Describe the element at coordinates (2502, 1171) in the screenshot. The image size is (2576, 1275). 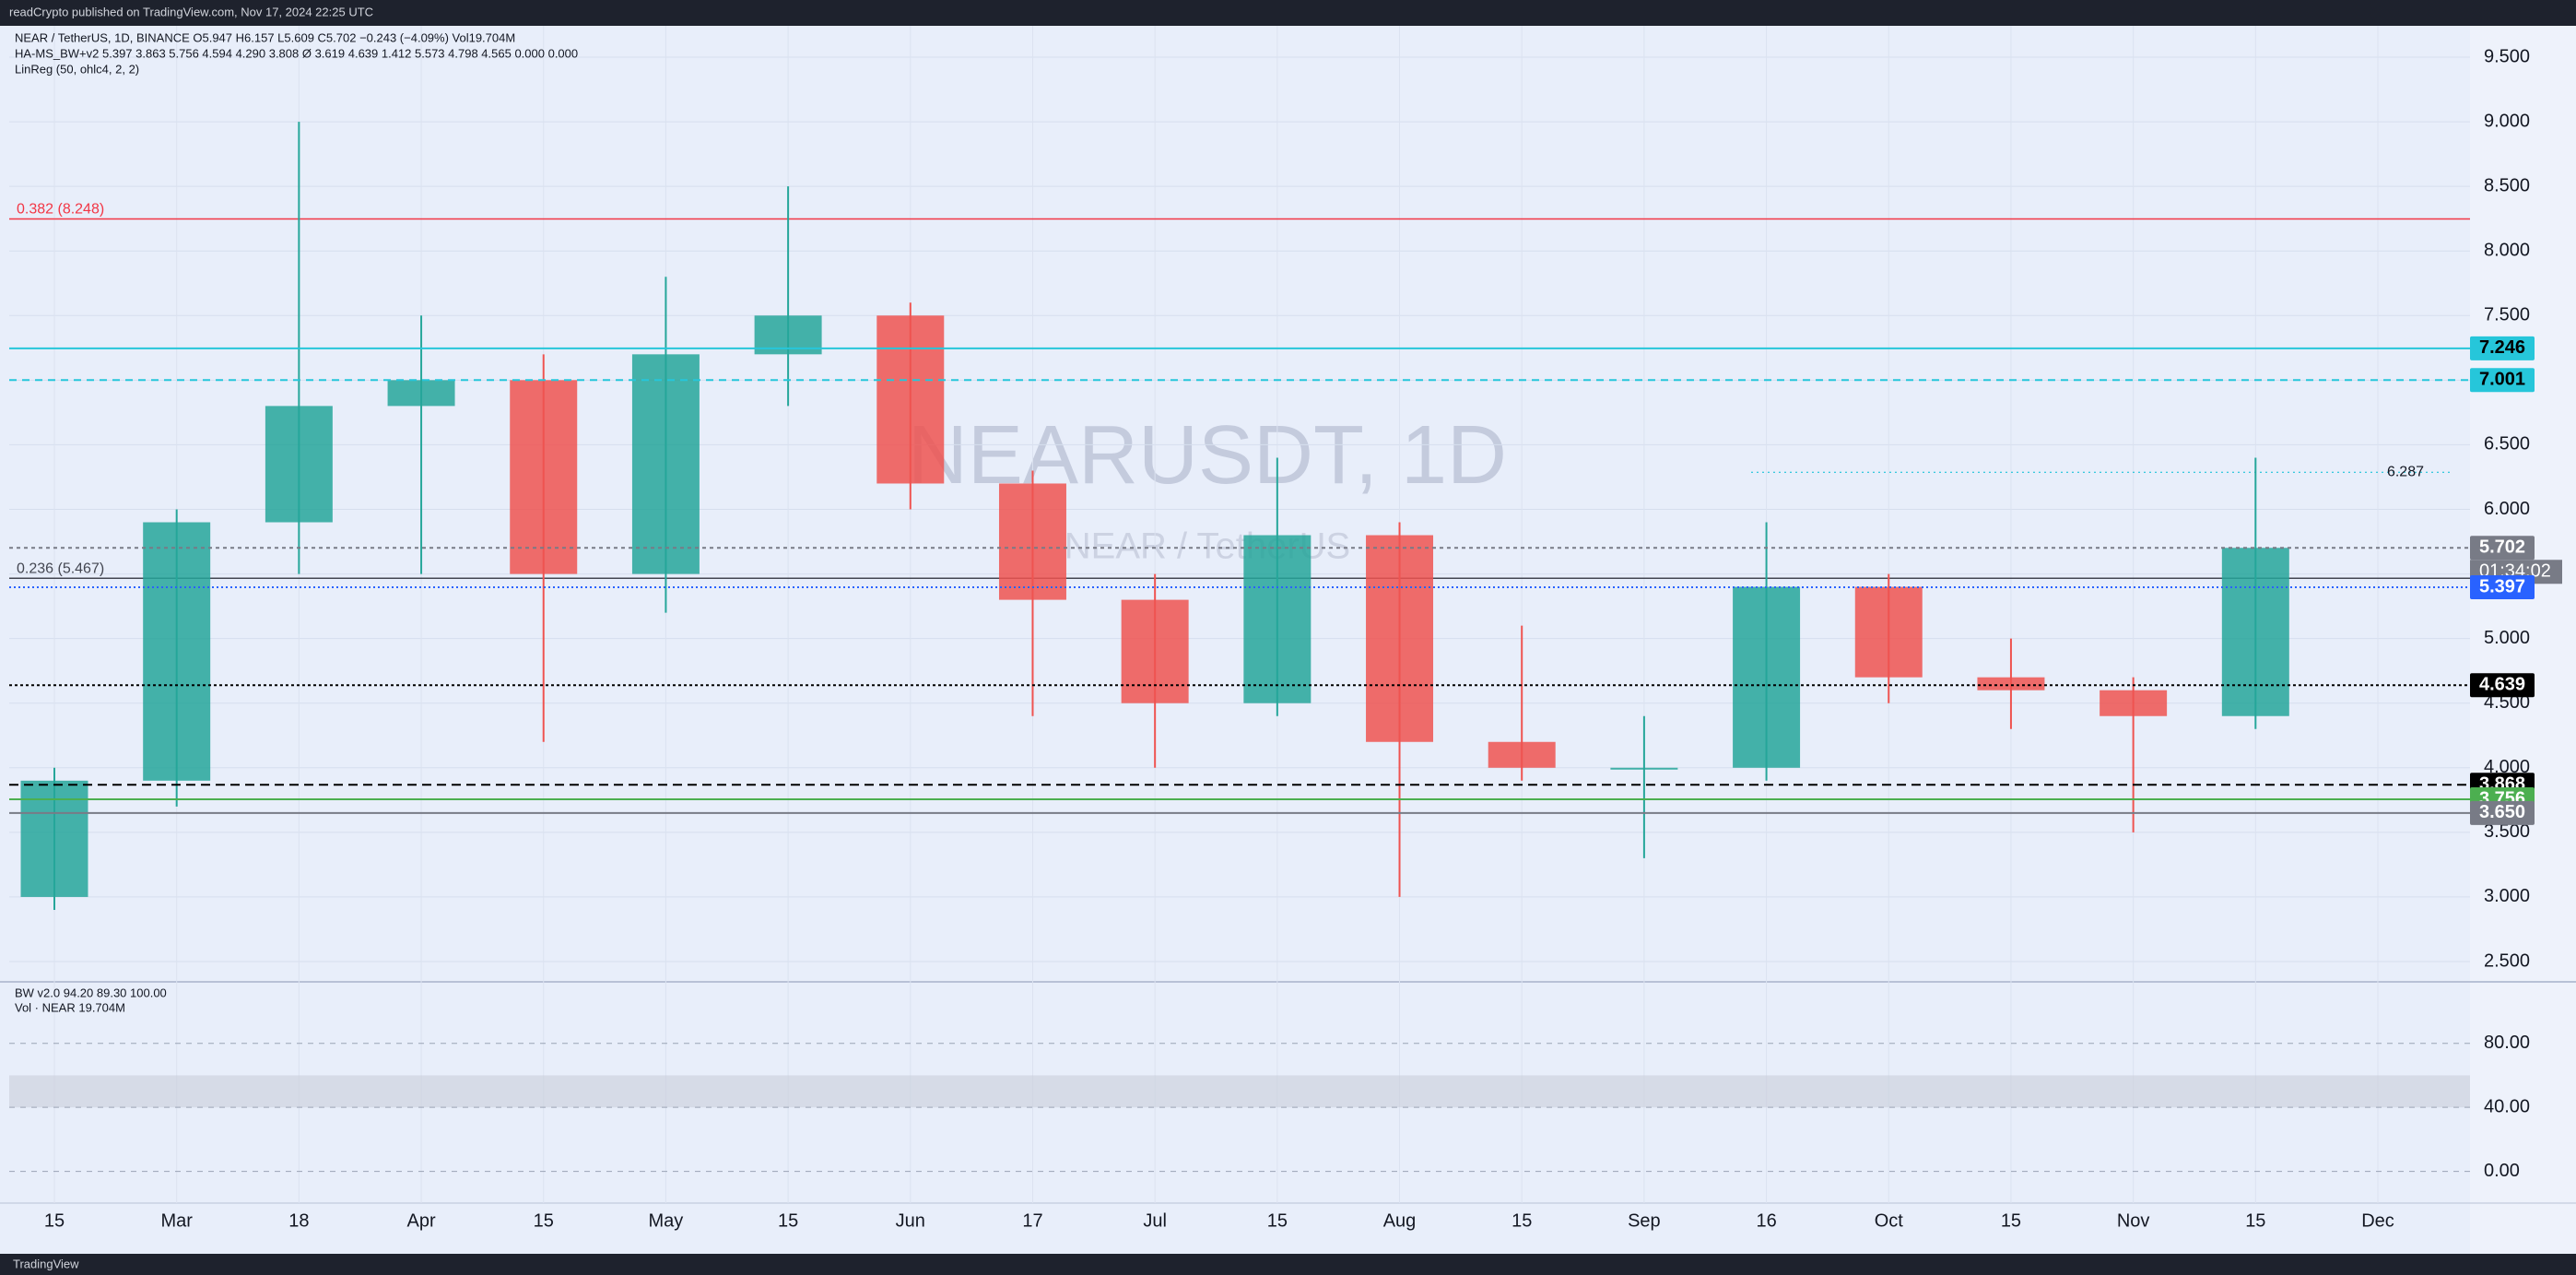
I see `y-tick-label: 0.00` at that location.